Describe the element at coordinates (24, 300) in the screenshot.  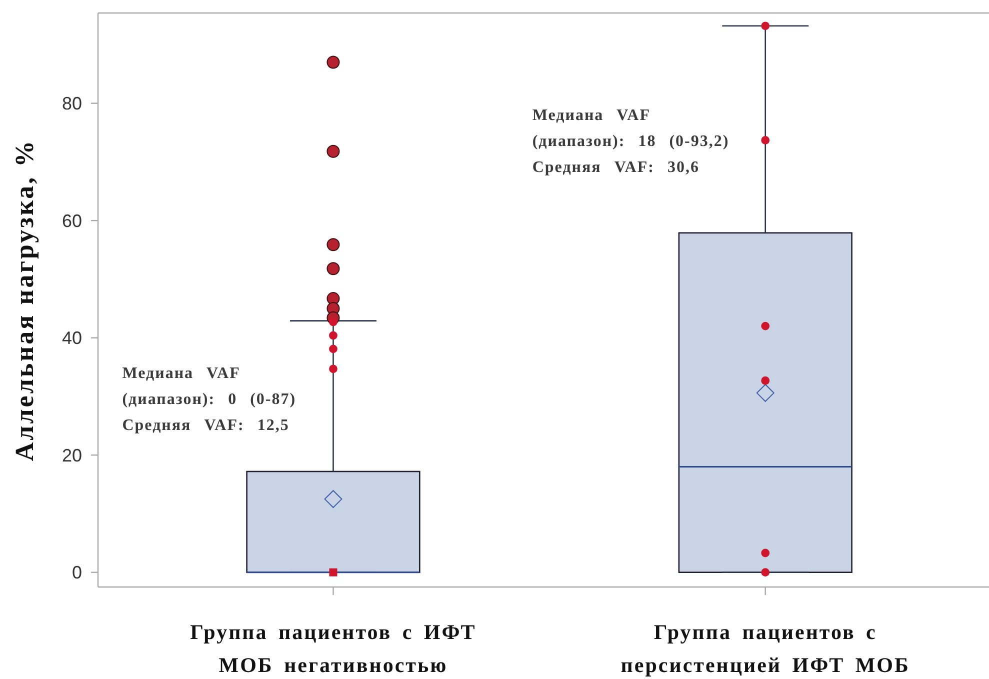
I see `y-axis-title: Аллельная нагрузка, %` at that location.